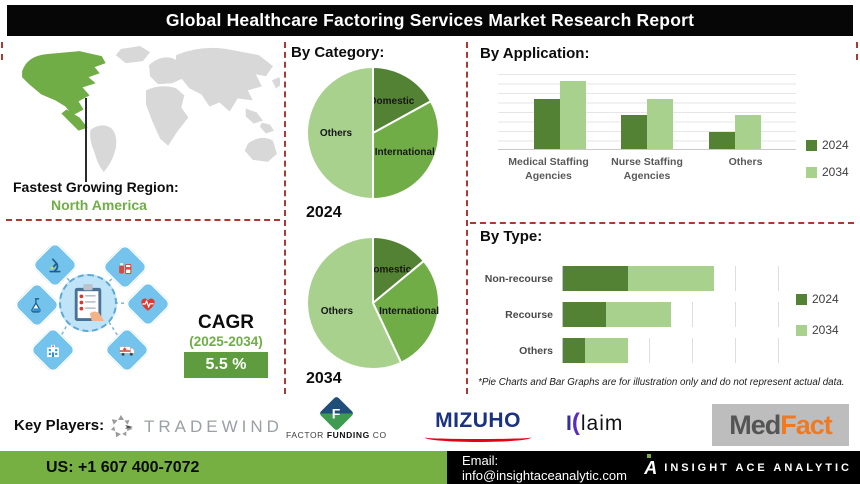  I want to click on healthcare-icon-cluster, so click(95, 312).